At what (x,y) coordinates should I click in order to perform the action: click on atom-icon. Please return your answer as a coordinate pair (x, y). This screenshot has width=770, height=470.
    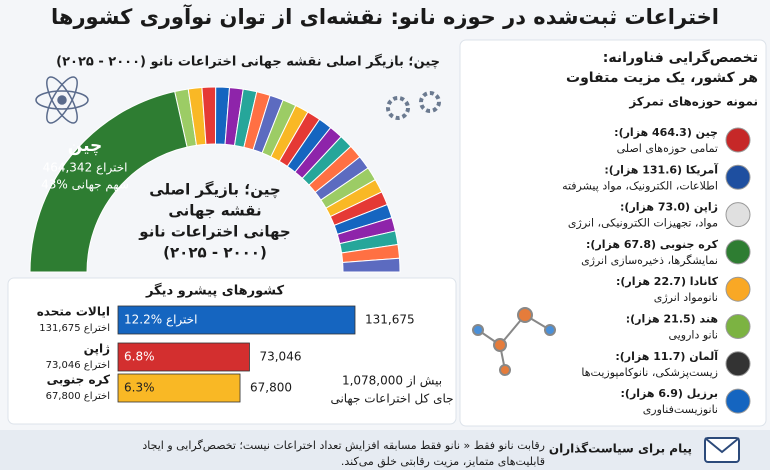
    Looking at the image, I should click on (62, 100).